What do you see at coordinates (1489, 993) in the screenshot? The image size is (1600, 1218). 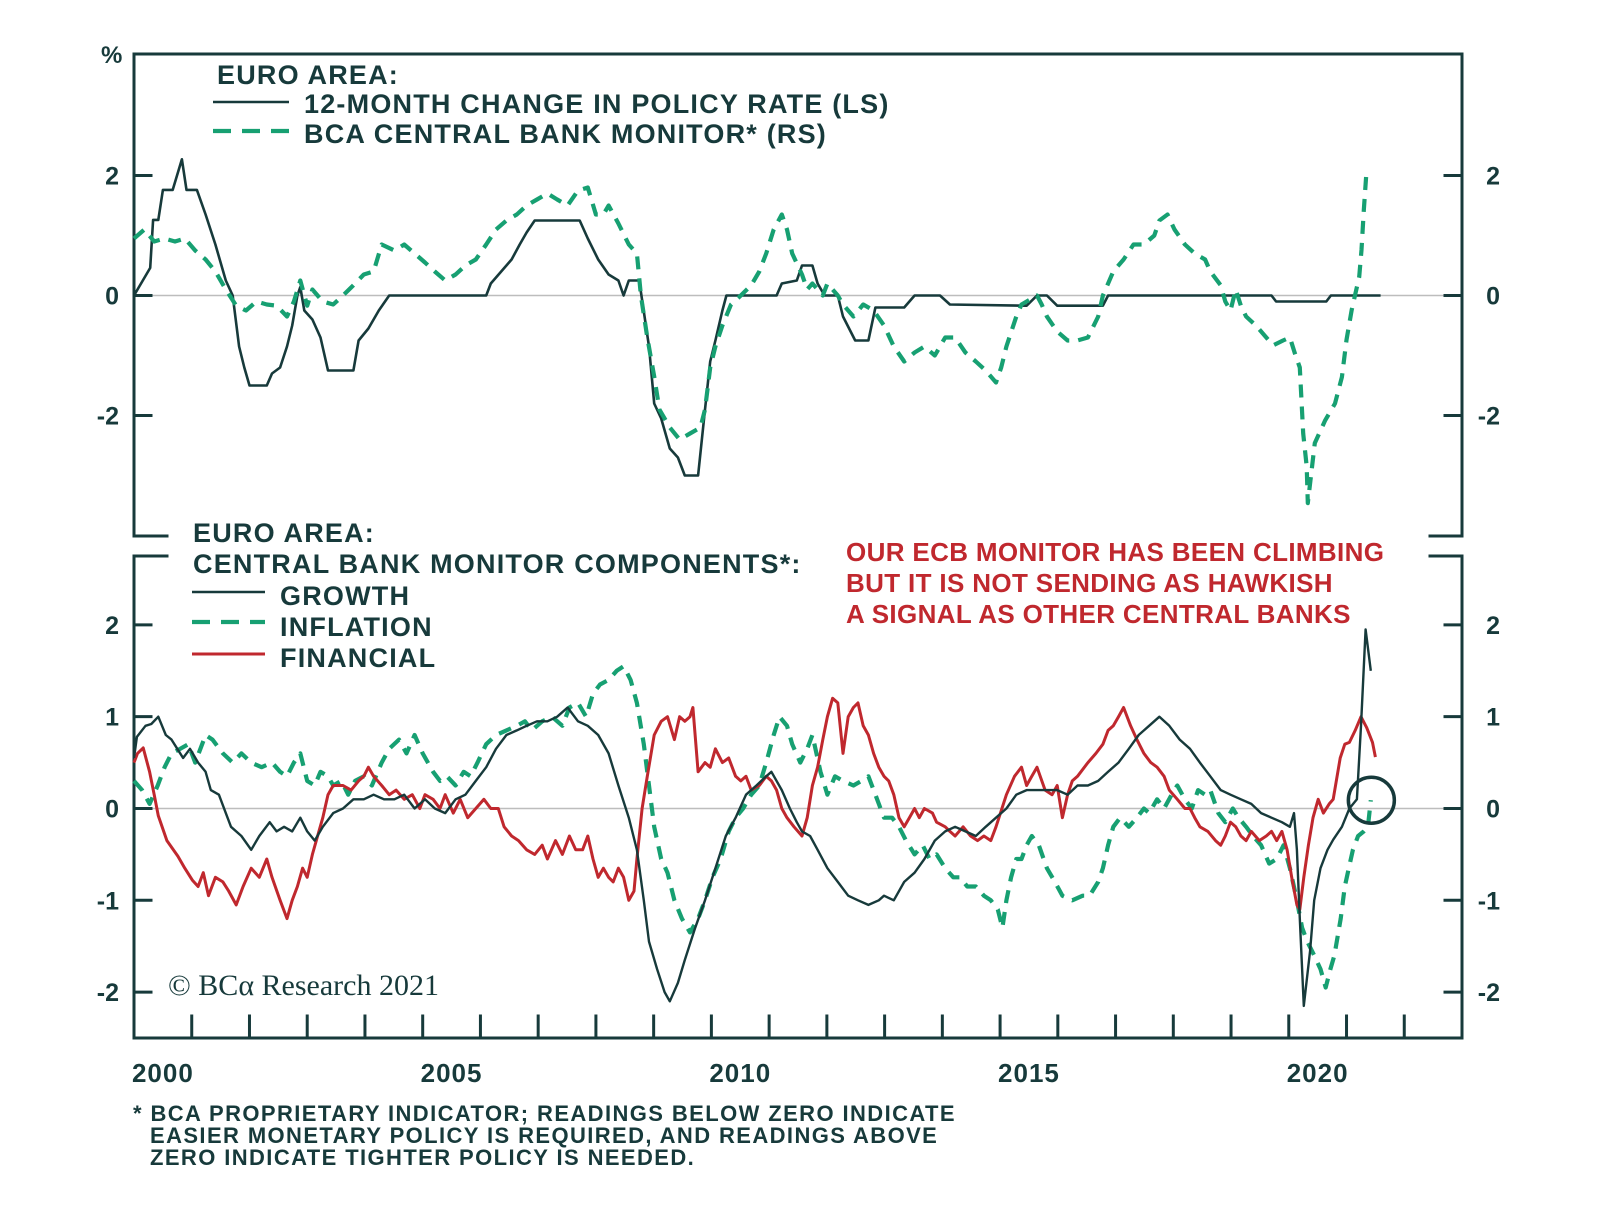 I see `bottom-right-y-tick-label: -2` at bounding box center [1489, 993].